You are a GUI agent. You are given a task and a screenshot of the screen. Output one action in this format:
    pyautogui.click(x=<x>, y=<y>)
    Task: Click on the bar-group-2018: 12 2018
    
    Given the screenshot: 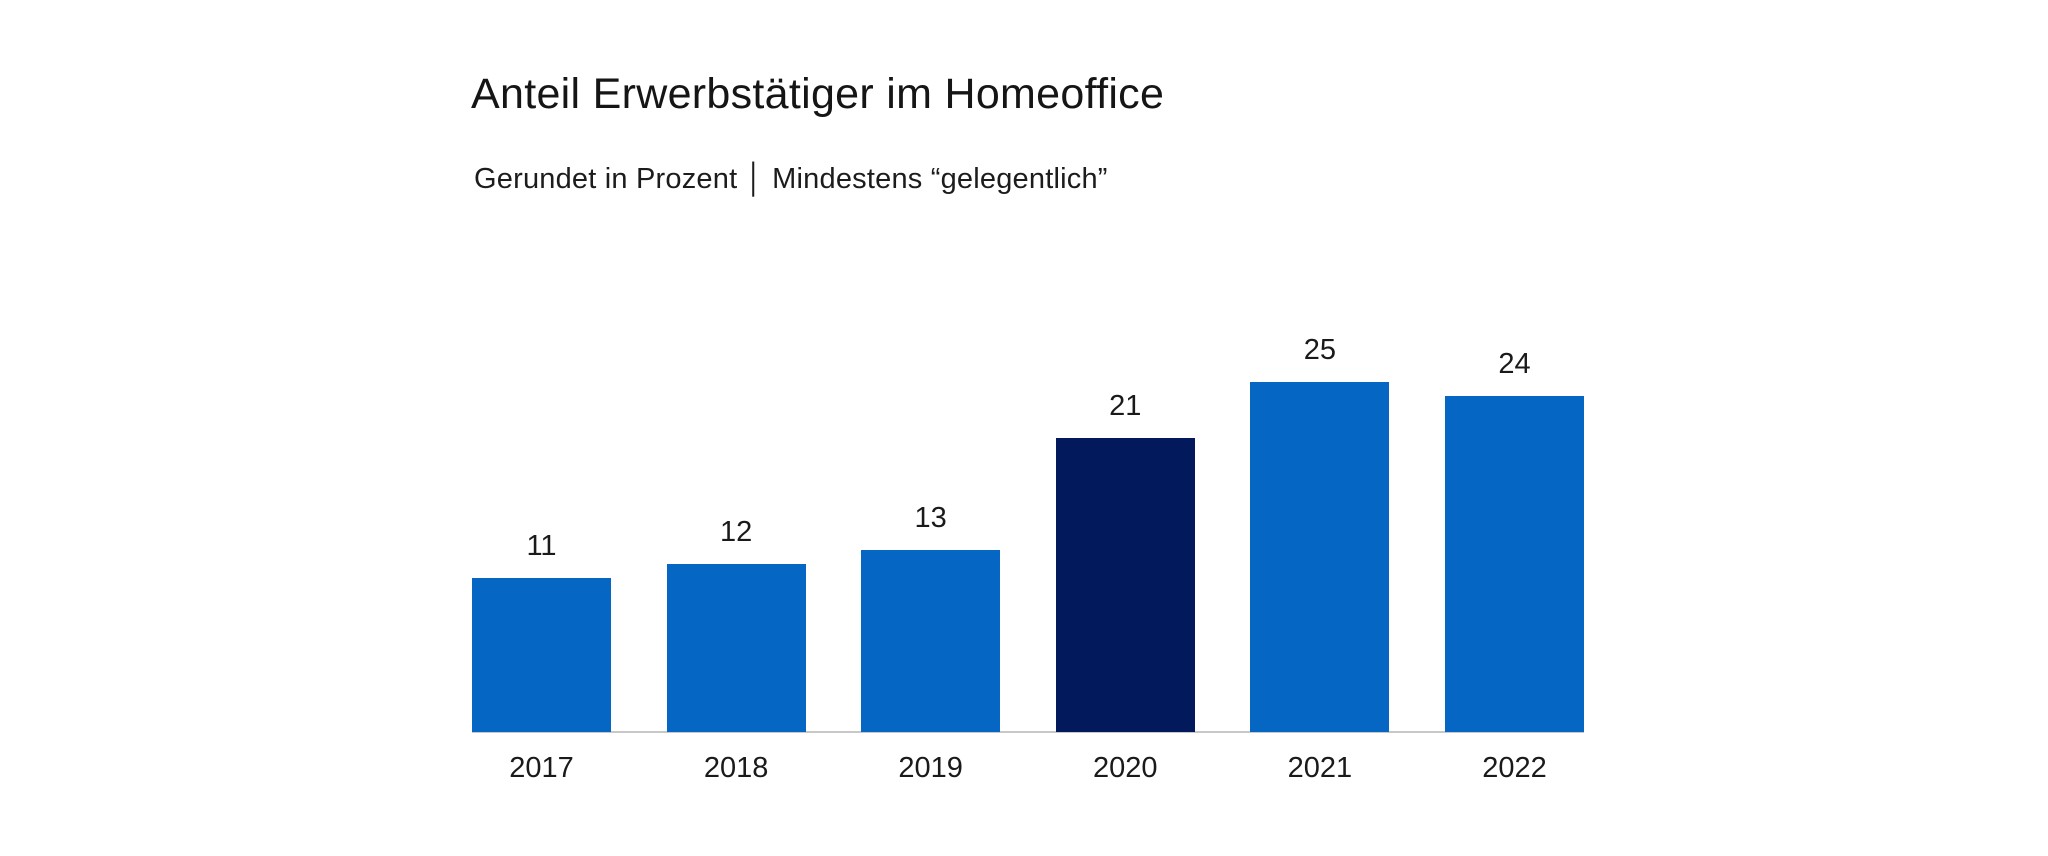 What is the action you would take?
    pyautogui.click(x=736, y=583)
    